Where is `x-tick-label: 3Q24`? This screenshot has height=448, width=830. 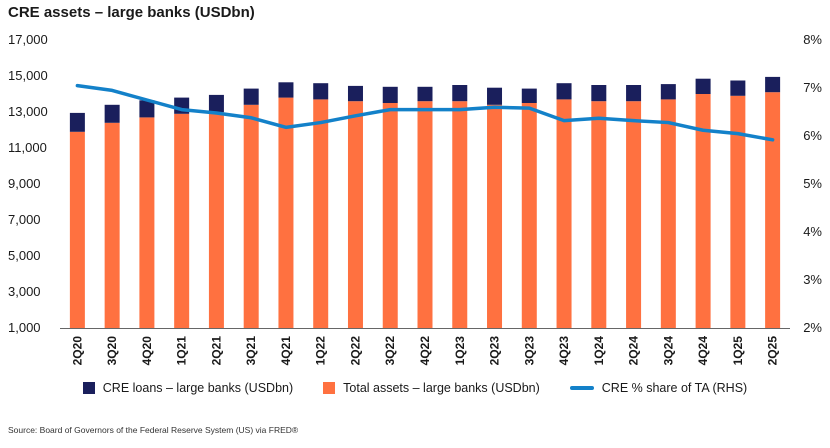 x-tick-label: 3Q24 is located at coordinates (668, 351).